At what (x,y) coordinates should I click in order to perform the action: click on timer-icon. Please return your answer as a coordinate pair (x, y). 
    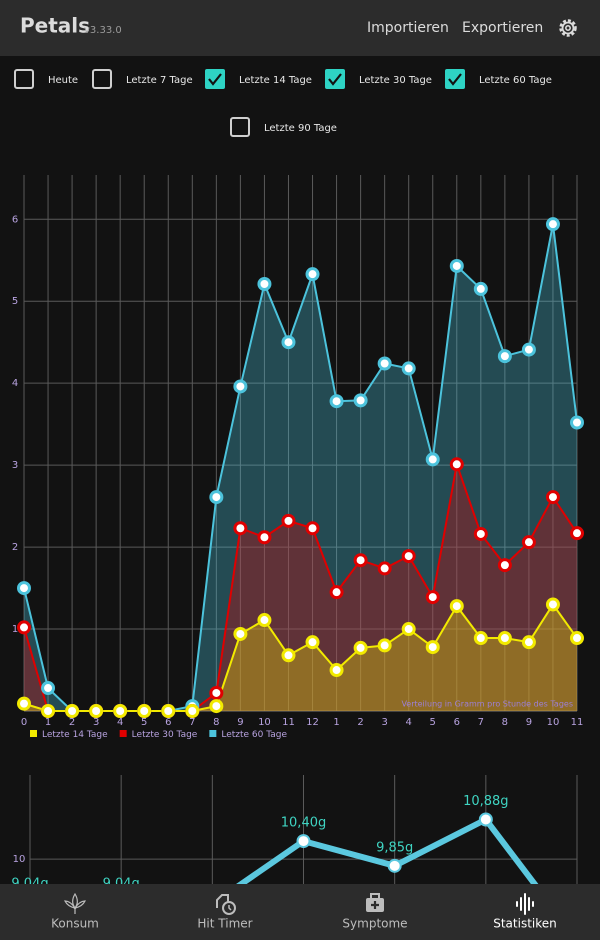
    Looking at the image, I should click on (226, 904).